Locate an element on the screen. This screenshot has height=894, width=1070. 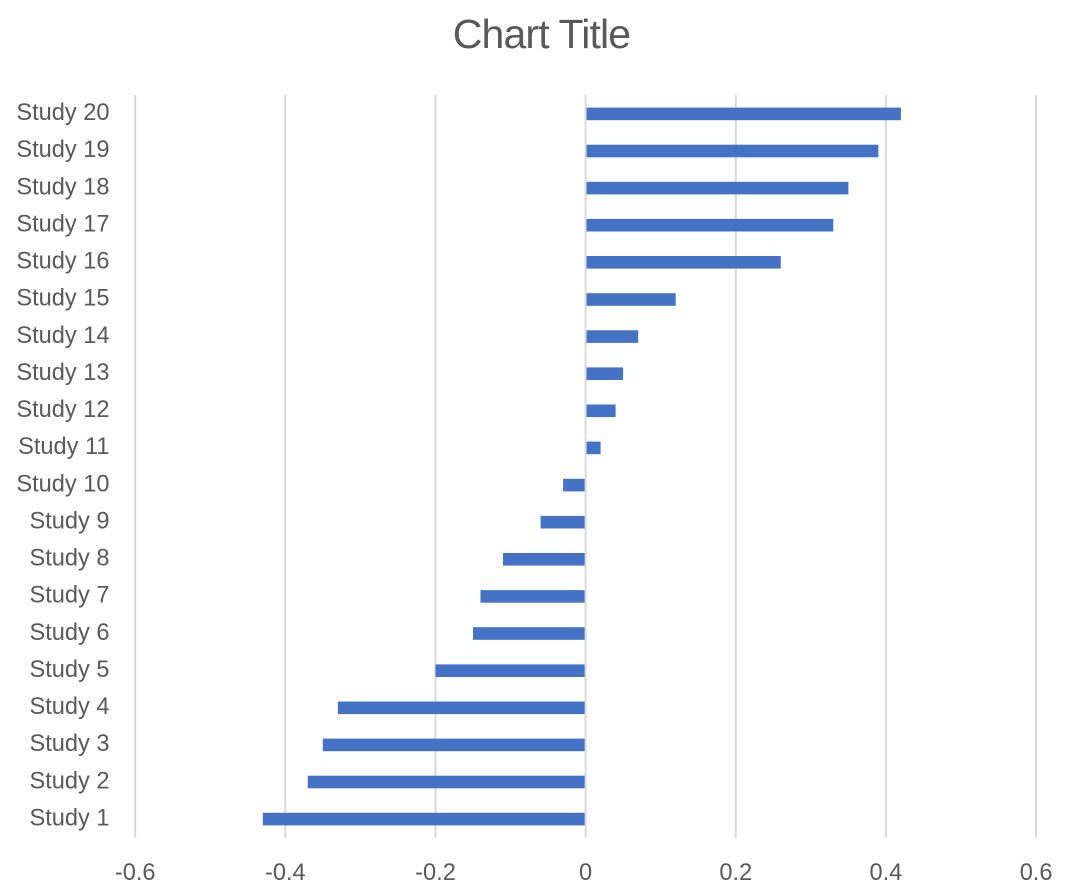
svg-text: Study 1 is located at coordinates (69, 818).